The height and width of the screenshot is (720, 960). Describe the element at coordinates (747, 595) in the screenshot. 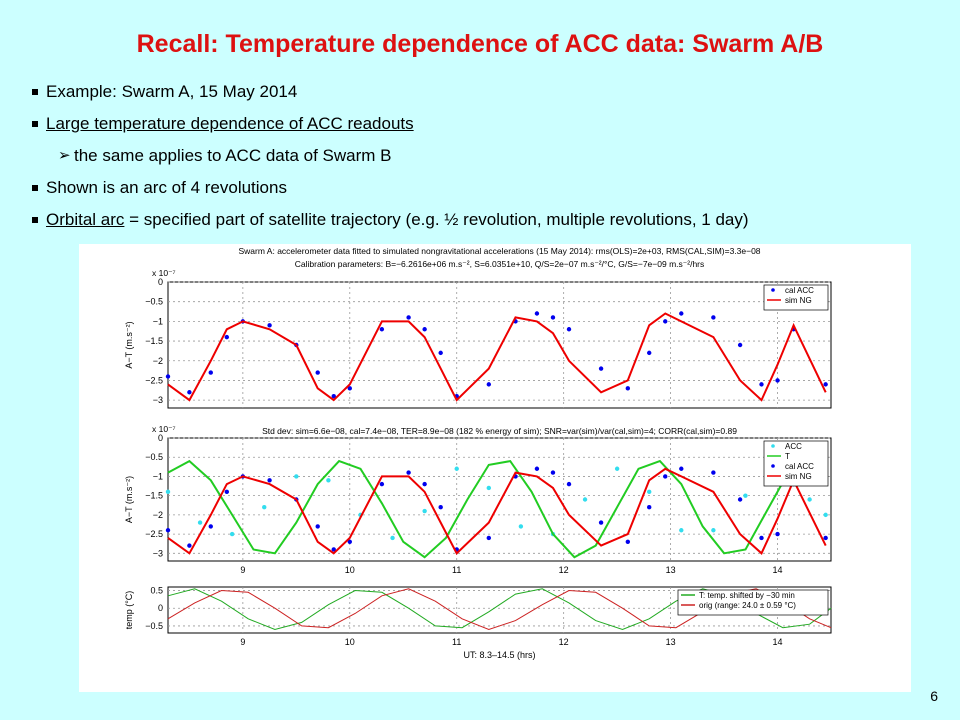

I see `legend-label: T: temp. shifted by −30 min` at that location.